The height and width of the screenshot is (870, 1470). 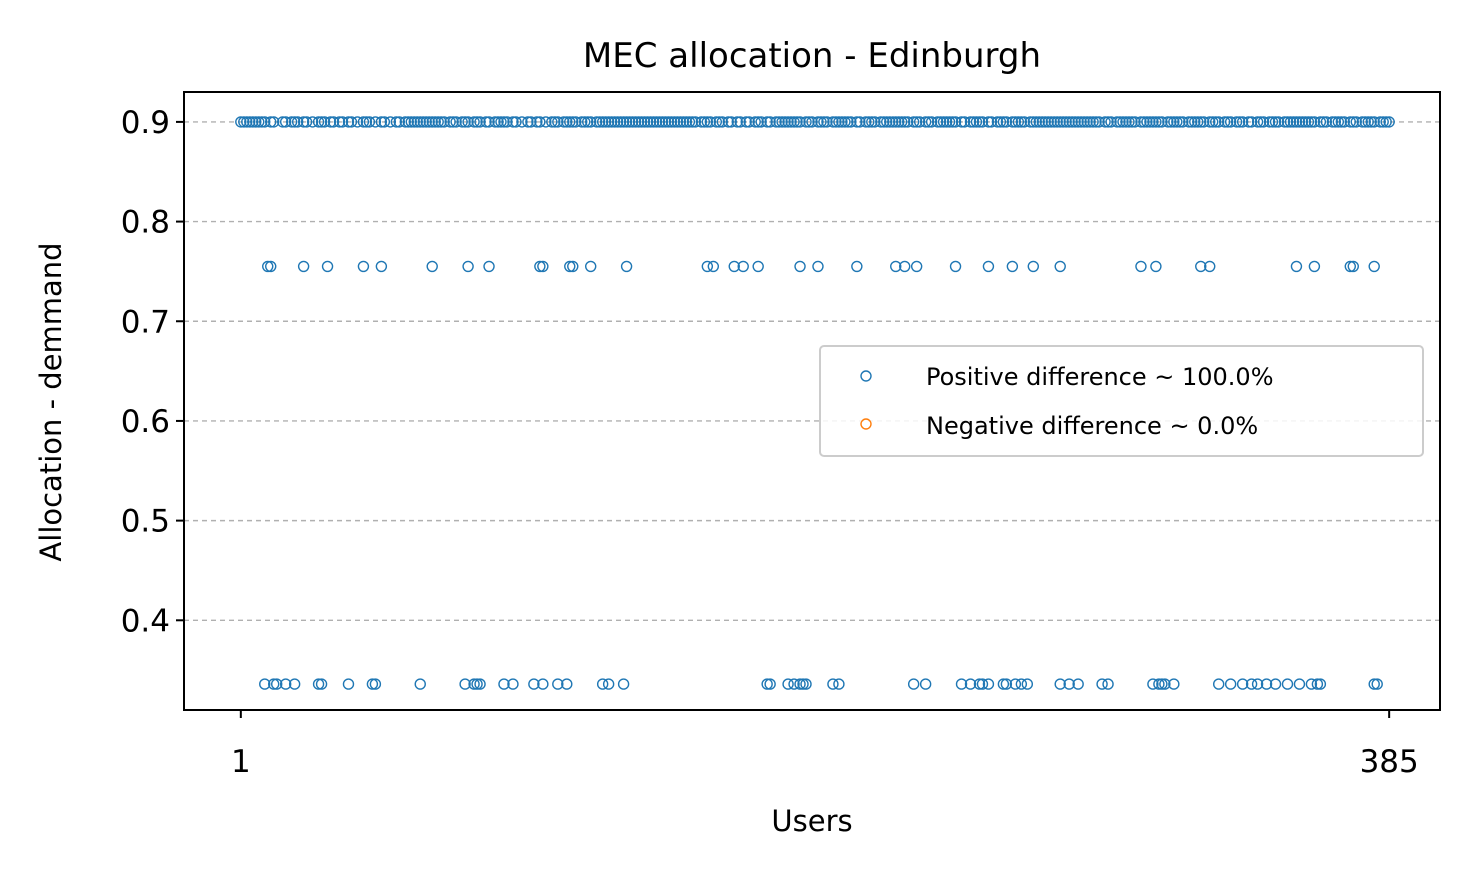 What do you see at coordinates (145, 522) in the screenshot?
I see `y-tick-label: 0.5` at bounding box center [145, 522].